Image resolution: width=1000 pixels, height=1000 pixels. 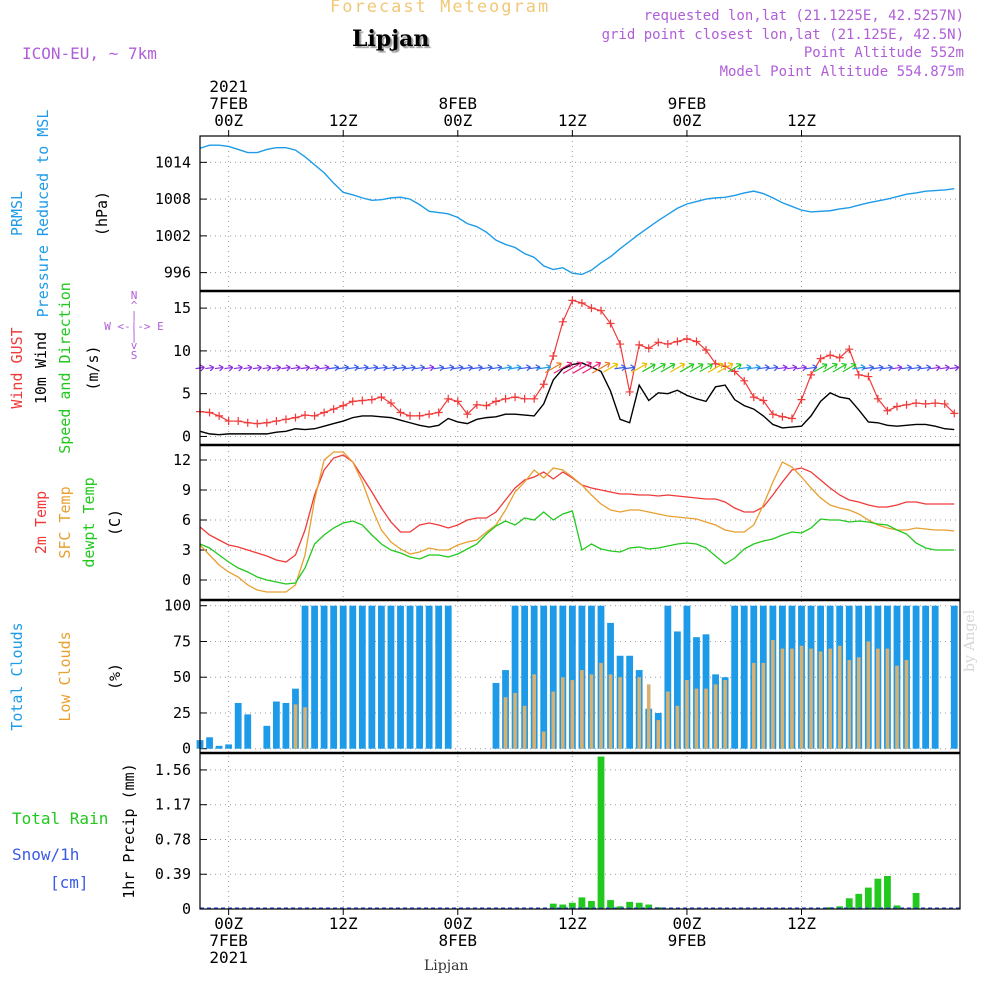 What do you see at coordinates (173, 162) in the screenshot?
I see `y-tick-label: 1014` at bounding box center [173, 162].